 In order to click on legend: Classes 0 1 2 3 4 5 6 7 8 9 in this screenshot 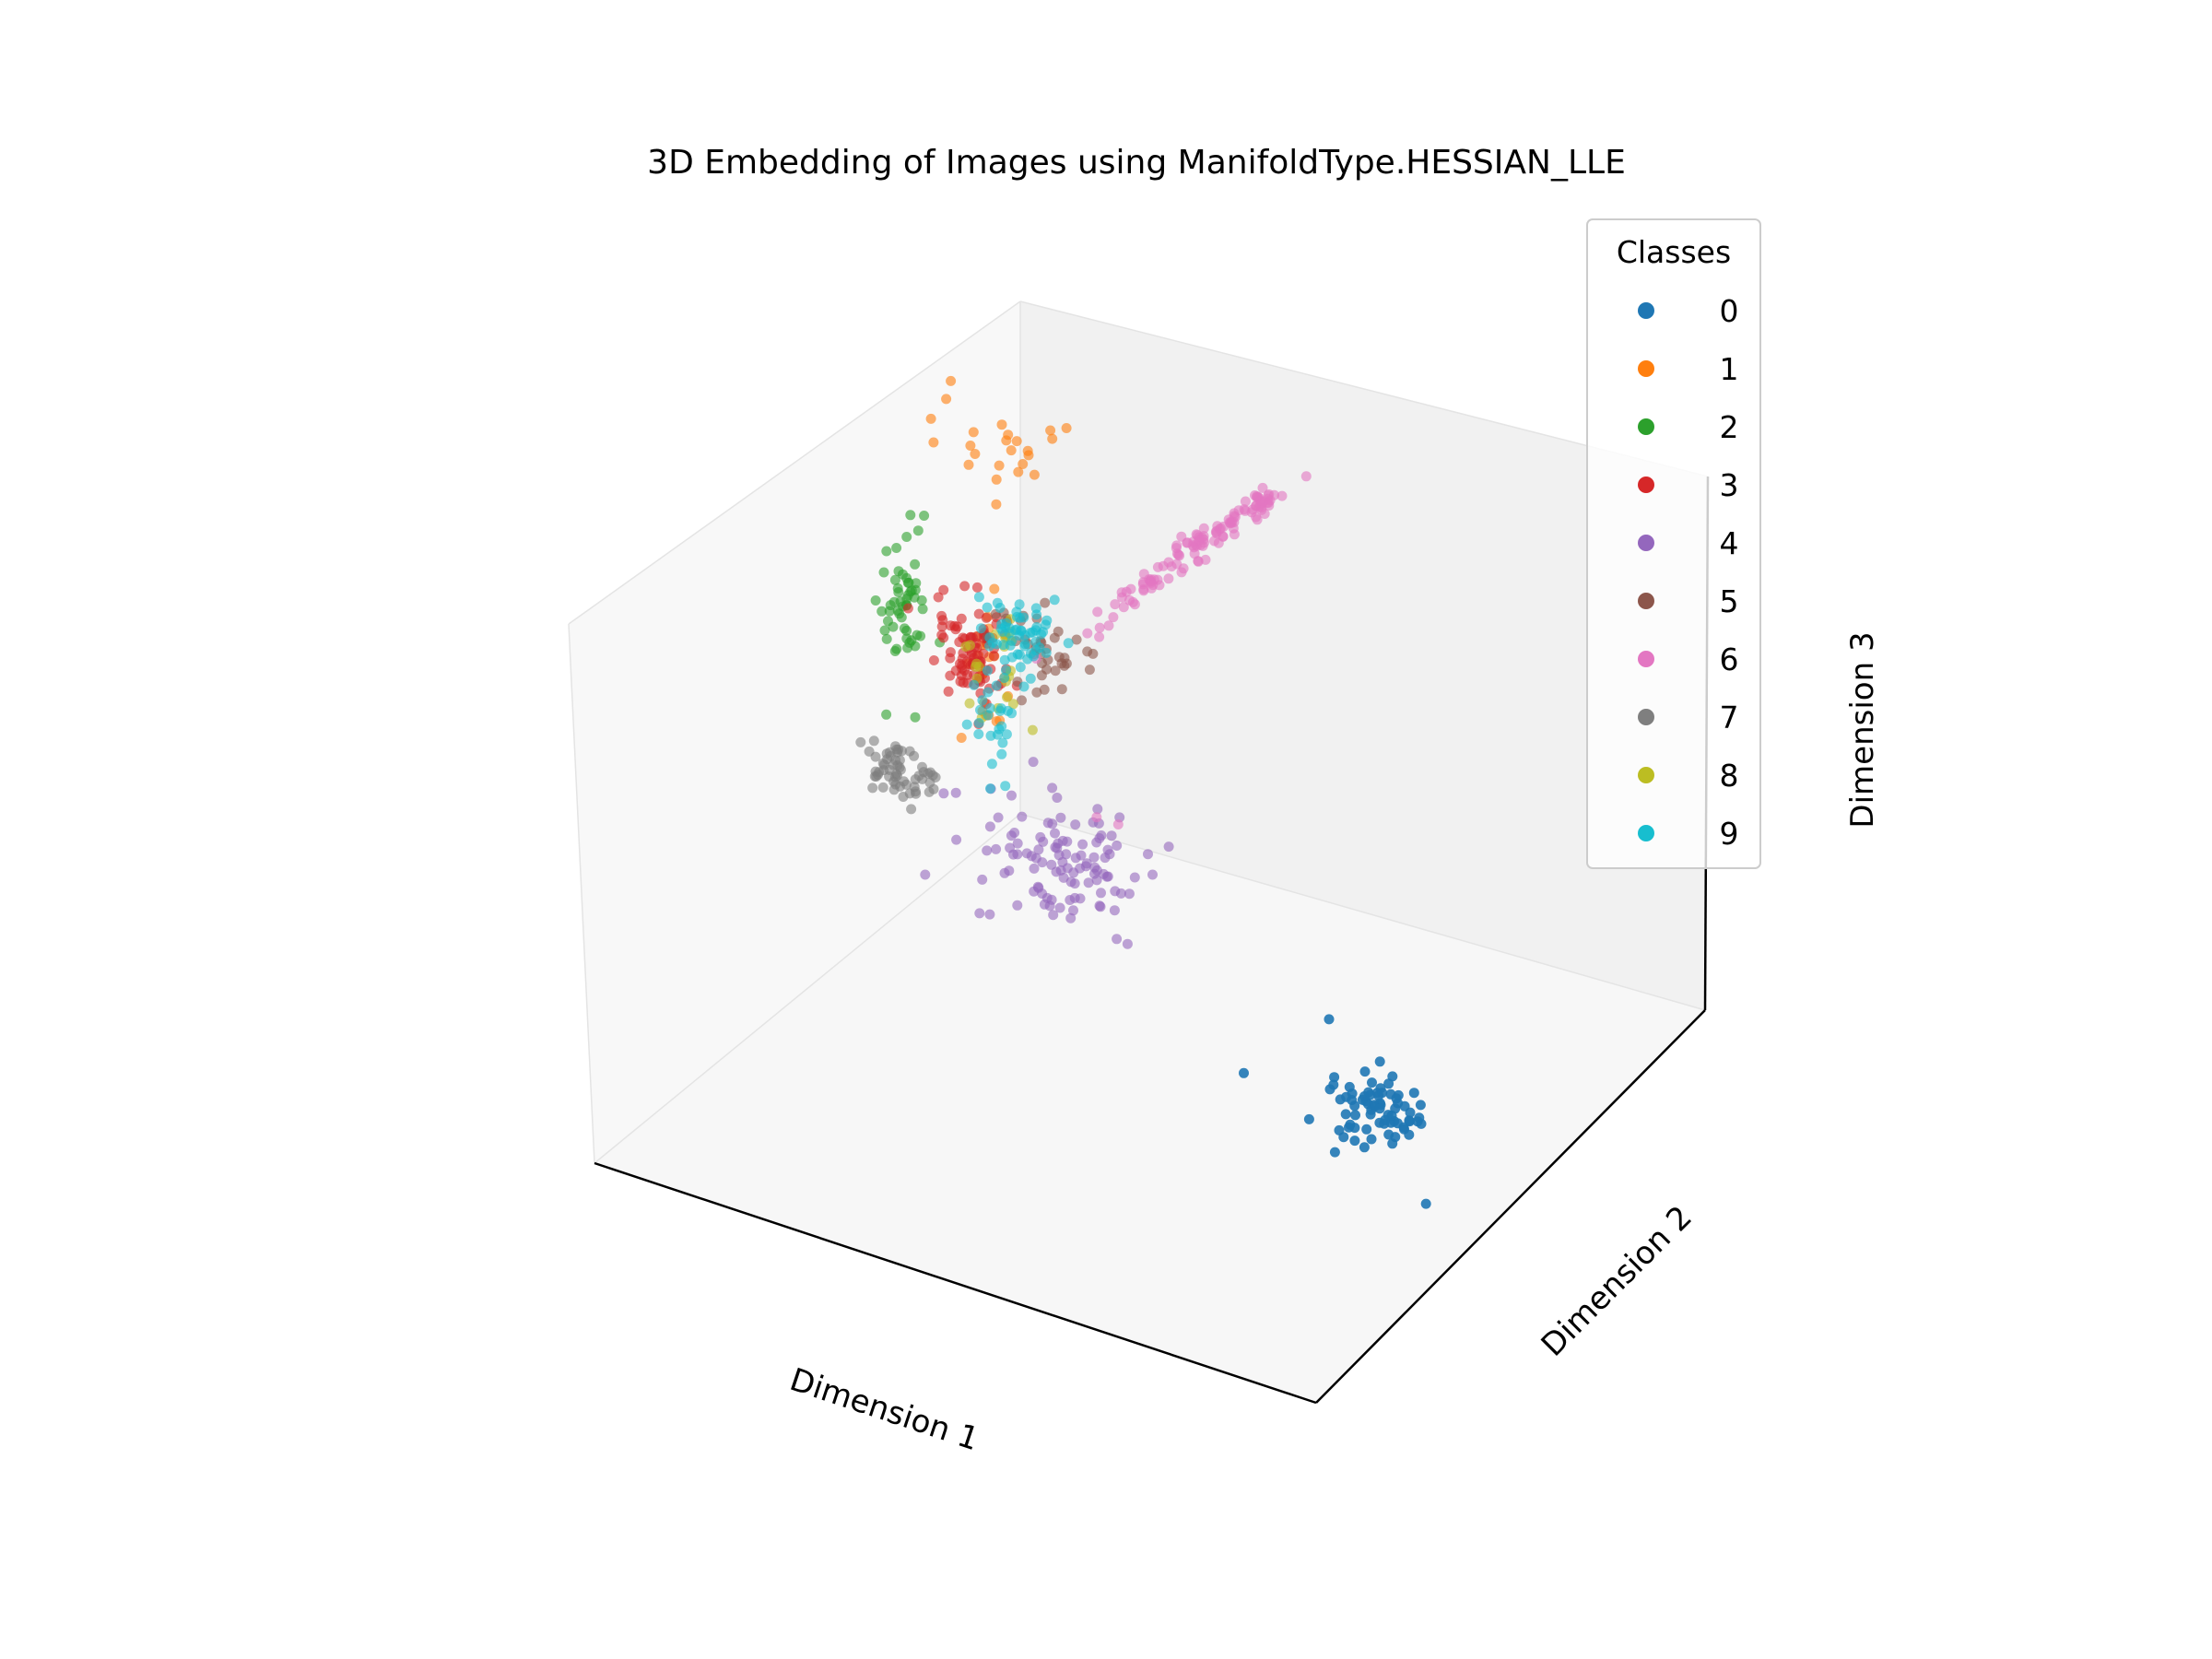, I will do `click(1673, 543)`.